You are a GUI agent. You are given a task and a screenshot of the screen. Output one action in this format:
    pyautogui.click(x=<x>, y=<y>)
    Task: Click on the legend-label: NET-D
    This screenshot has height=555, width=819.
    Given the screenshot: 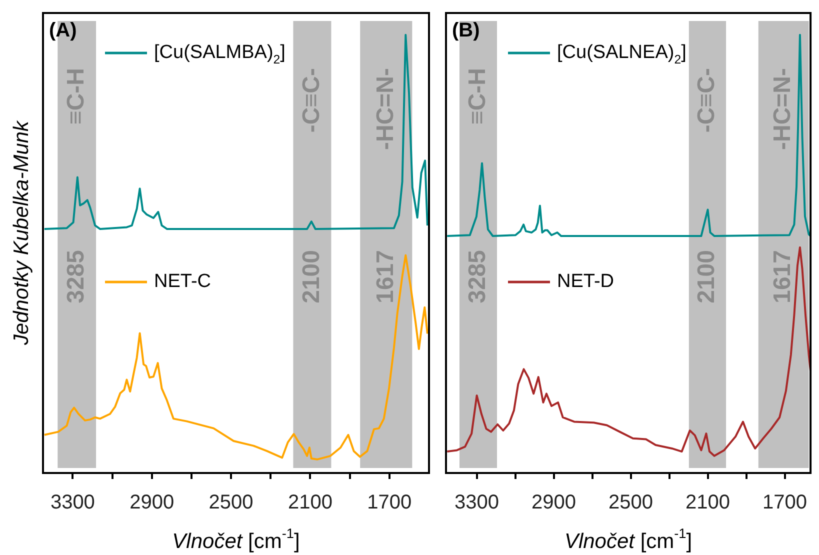 What is the action you would take?
    pyautogui.click(x=585, y=281)
    